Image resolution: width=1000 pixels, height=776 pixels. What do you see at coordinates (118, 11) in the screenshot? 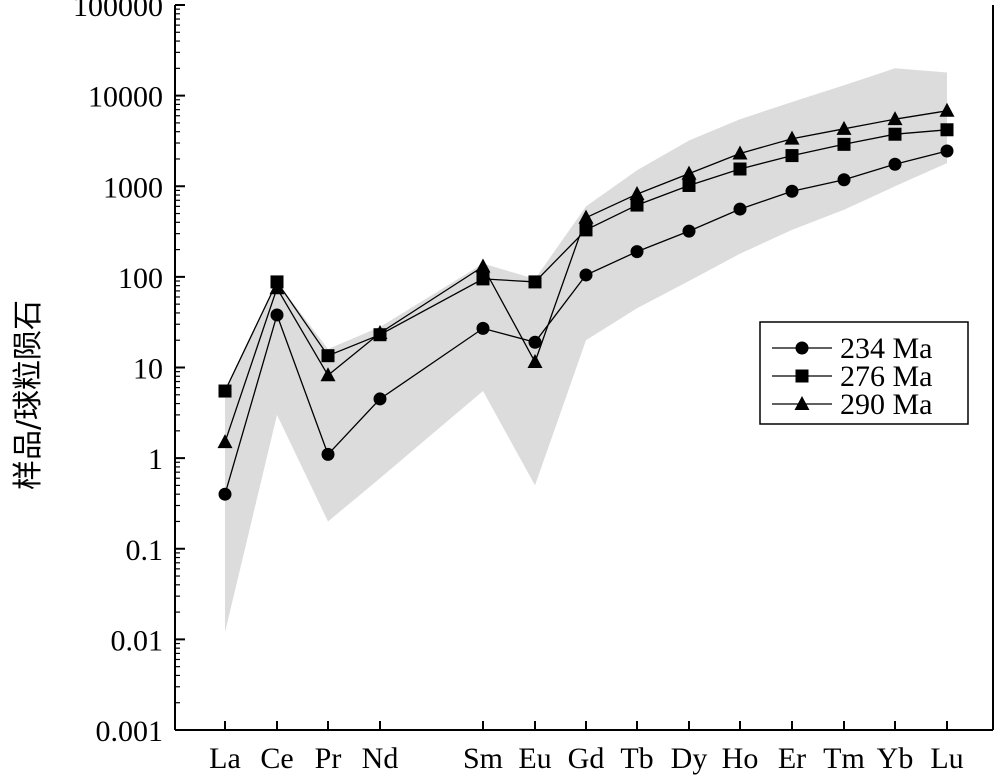
I see `y-tick-label: 100000` at bounding box center [118, 11].